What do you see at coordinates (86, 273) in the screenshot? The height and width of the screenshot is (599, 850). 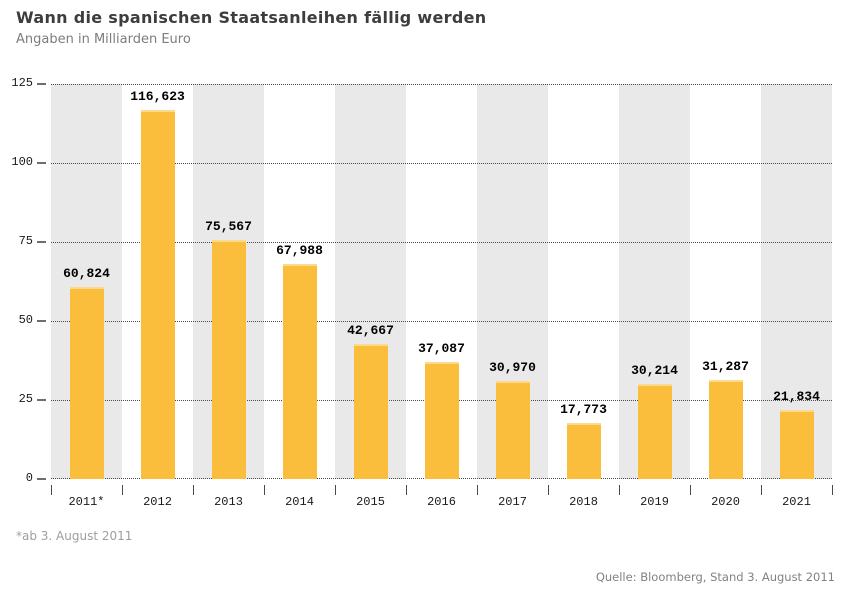 I see `bar-value-label: 60,824` at bounding box center [86, 273].